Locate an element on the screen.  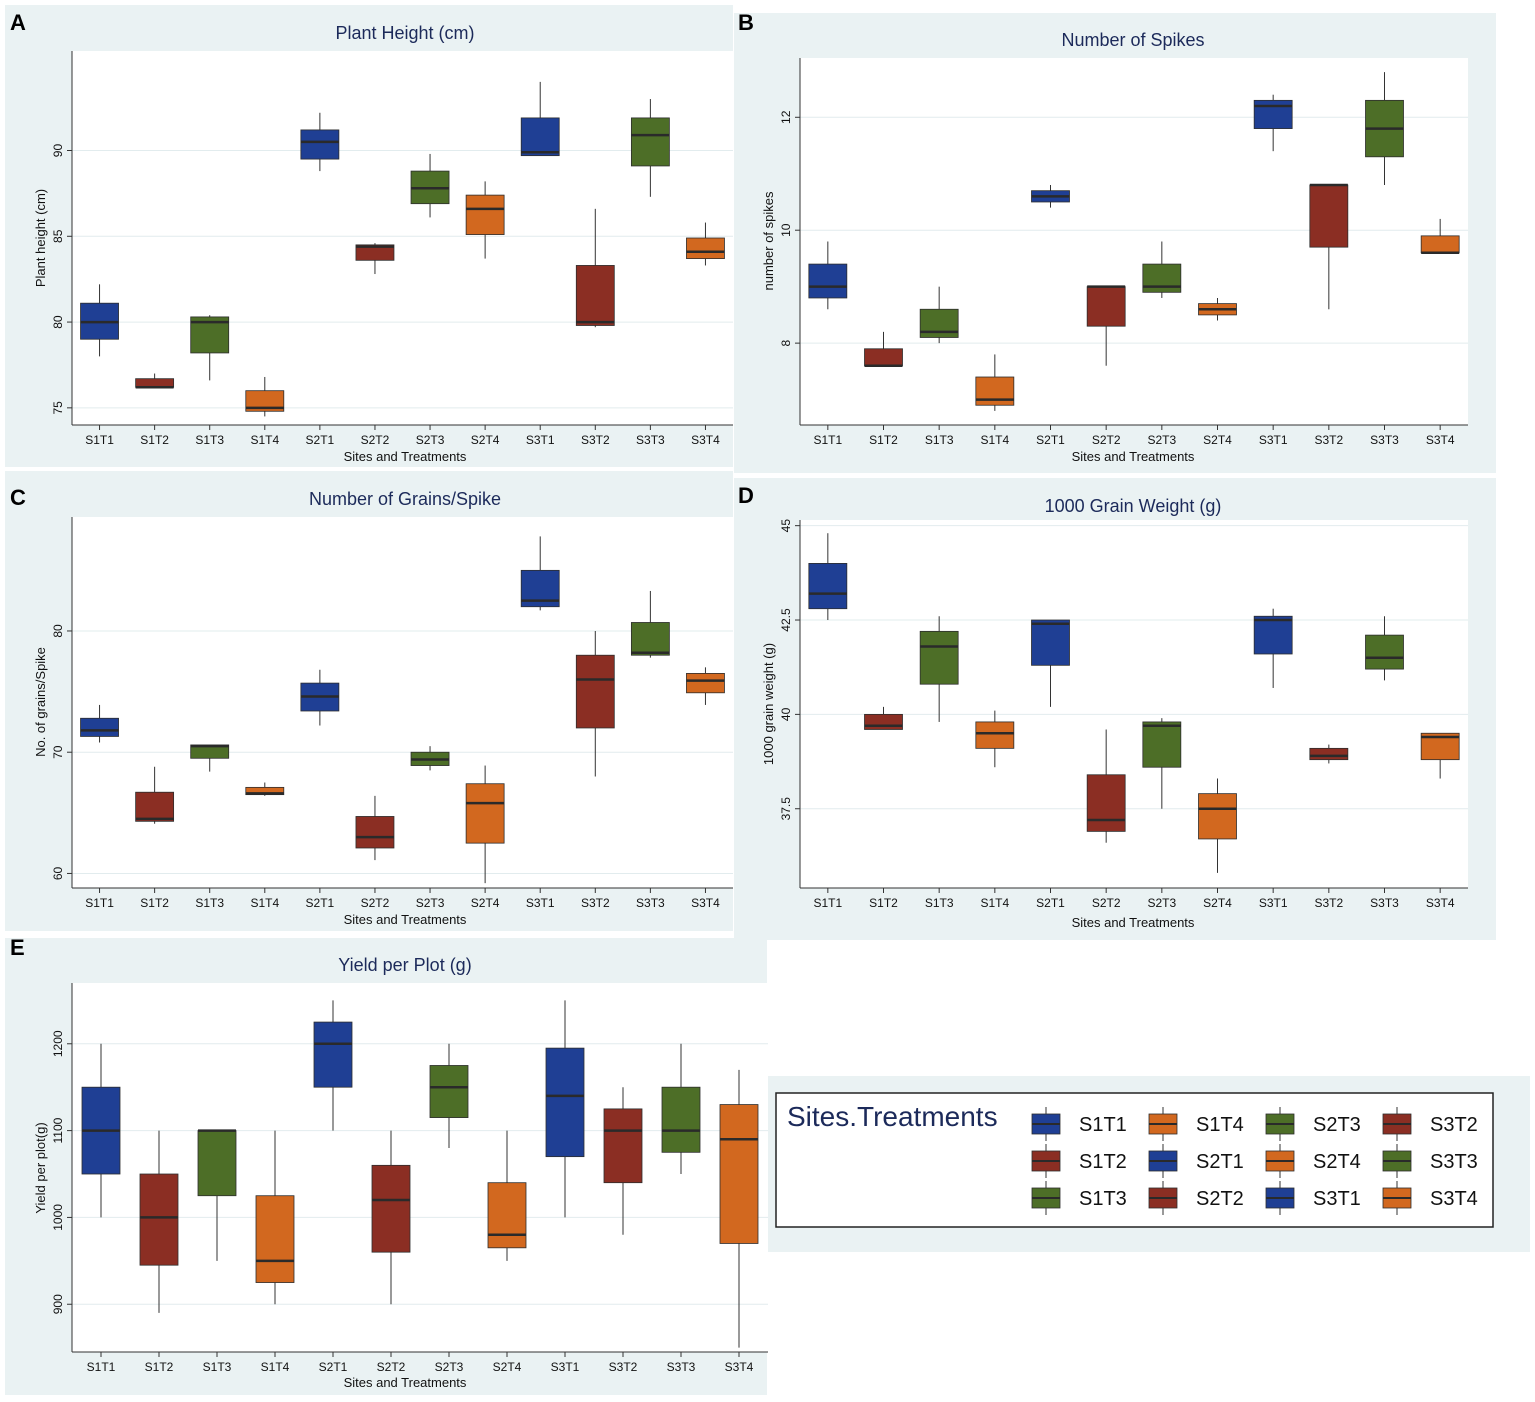
box-s3t4 is located at coordinates (705, 244).